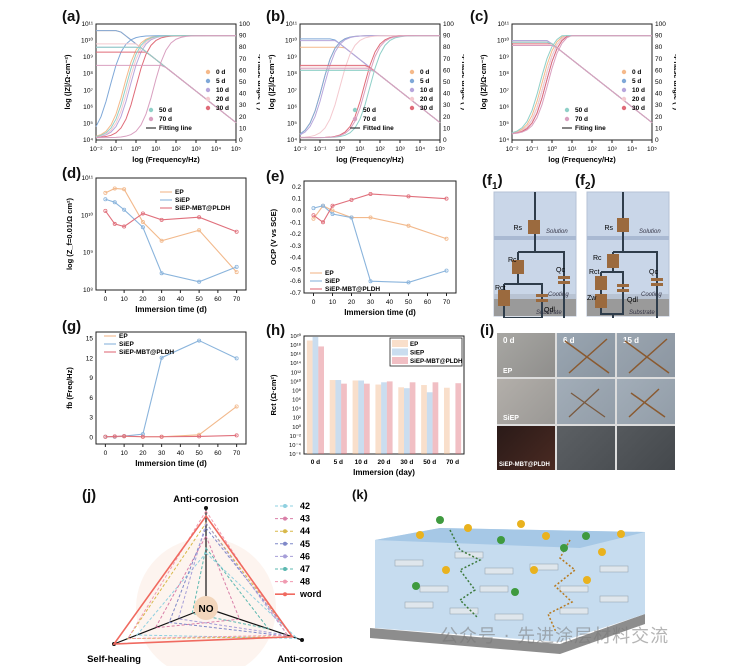 This screenshot has width=740, height=666. I want to click on zw-label: Zw, so click(592, 298).